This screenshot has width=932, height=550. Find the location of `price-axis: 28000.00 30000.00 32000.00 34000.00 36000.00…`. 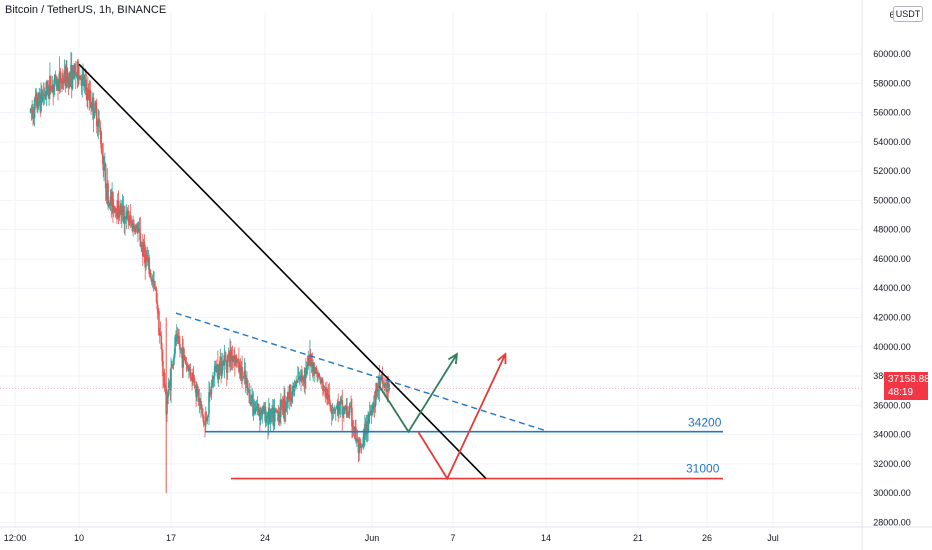

price-axis: 28000.00 30000.00 32000.00 34000.00 36000.00… is located at coordinates (886, 275).